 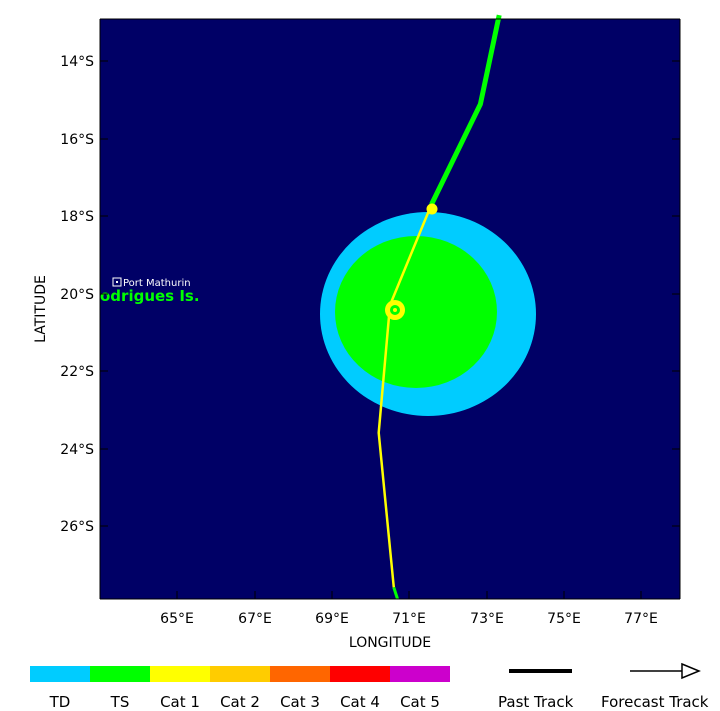 What do you see at coordinates (432, 209) in the screenshot?
I see `current-position-marker` at bounding box center [432, 209].